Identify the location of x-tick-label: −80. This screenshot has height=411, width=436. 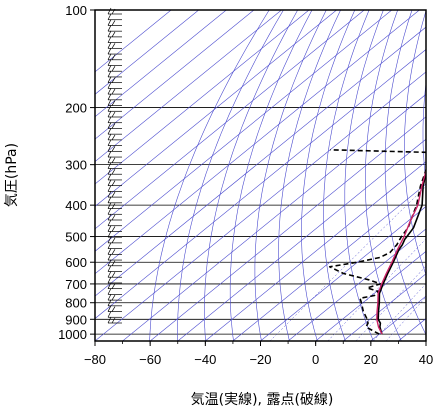
(95, 359).